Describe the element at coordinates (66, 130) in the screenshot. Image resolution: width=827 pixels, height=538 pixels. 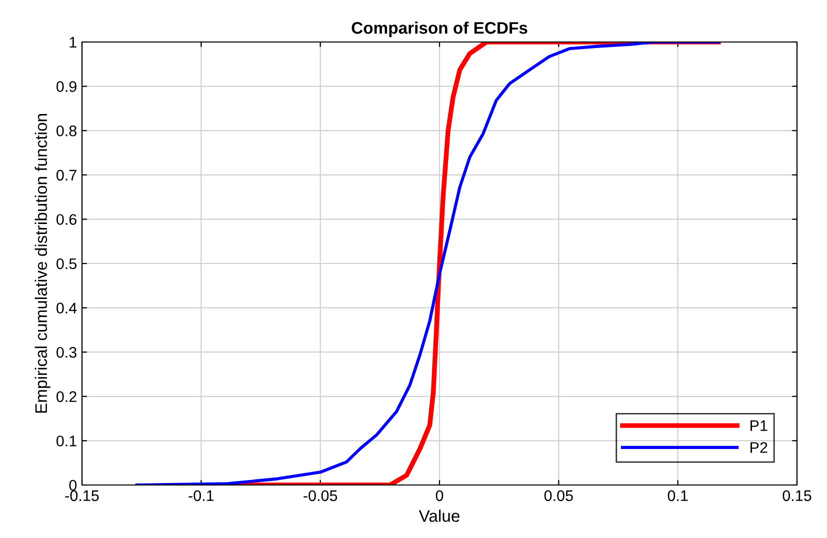
I see `y-tick-label: 0.8` at that location.